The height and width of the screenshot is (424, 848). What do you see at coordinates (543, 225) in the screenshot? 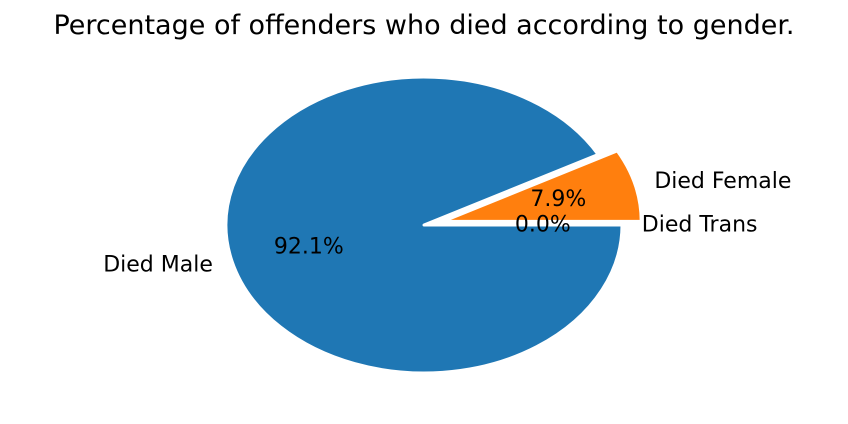
I see `pct-label-died-trans: 0.0%` at bounding box center [543, 225].